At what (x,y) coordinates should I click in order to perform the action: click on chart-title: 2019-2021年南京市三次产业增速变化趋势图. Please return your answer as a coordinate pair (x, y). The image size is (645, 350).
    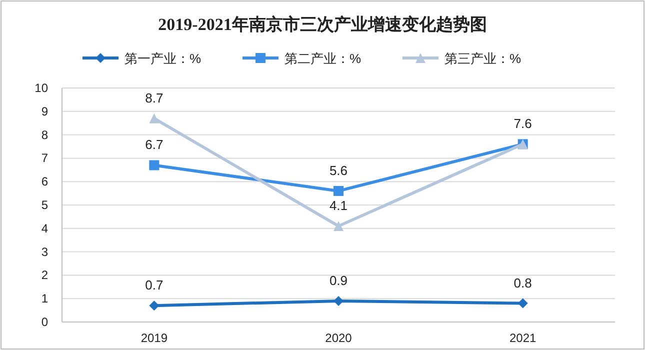
    Looking at the image, I should click on (322, 24).